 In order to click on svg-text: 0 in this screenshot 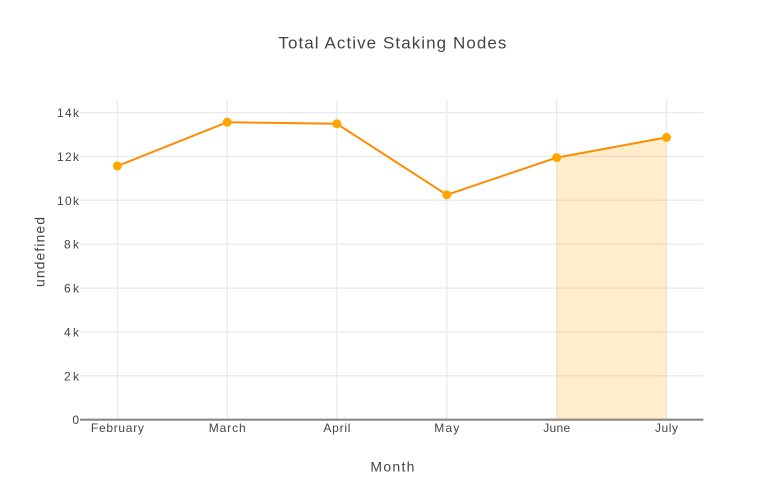, I will do `click(75, 420)`.